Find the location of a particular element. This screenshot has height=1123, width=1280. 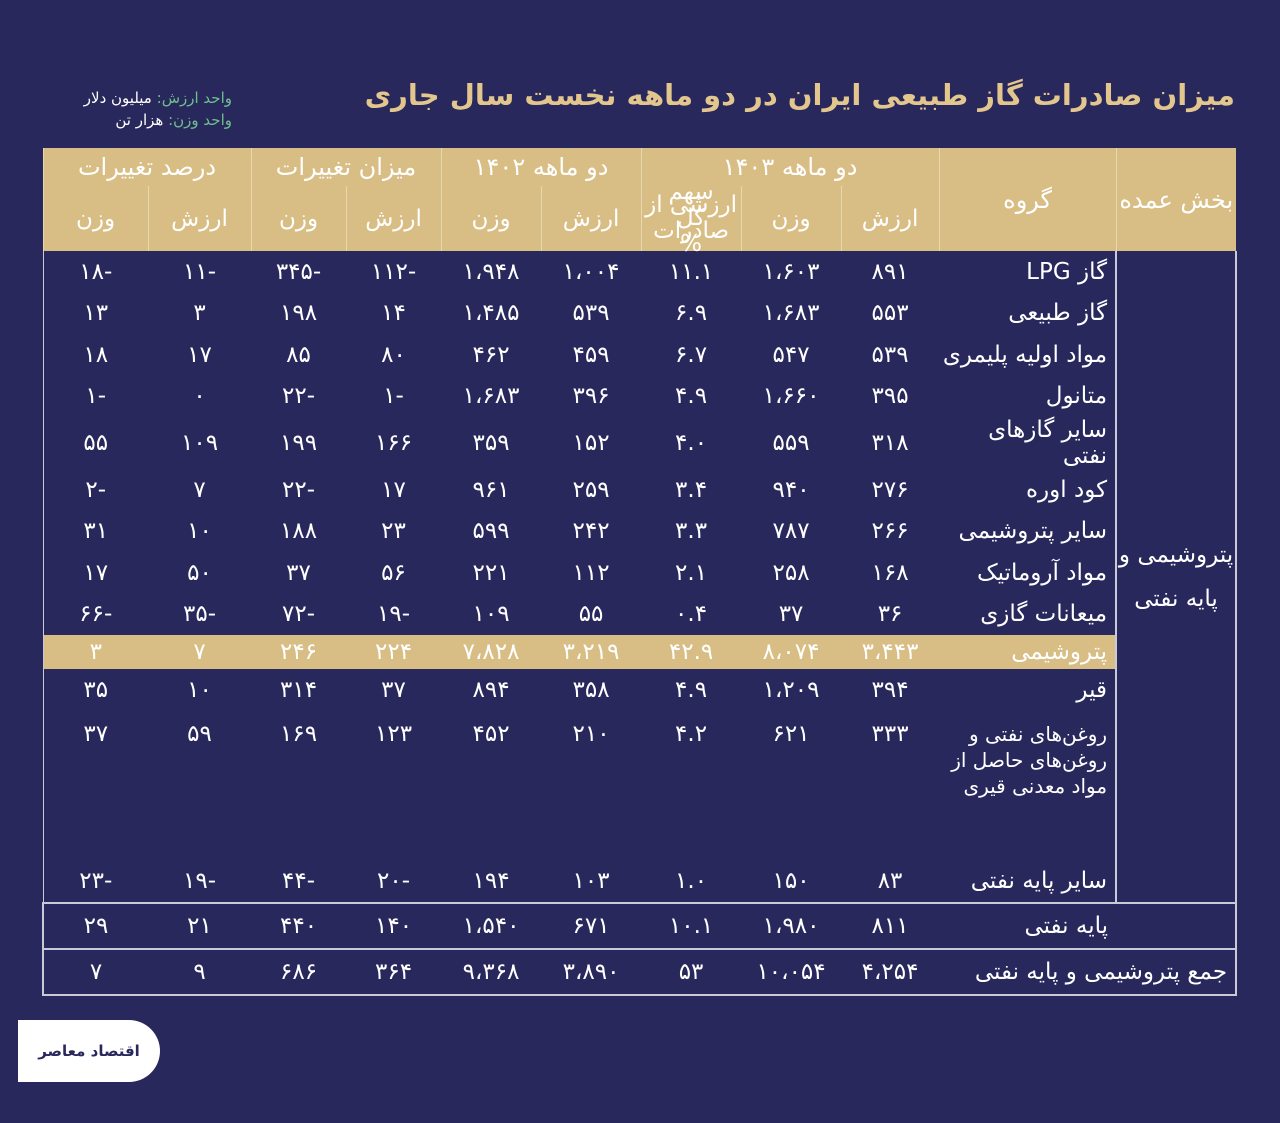

table-row: قیر ۳۹۴ ۱،۲۰۹ ۴.۹ ۳۵۸ ۸۹۴ ۳۷ ۳۱۴ ۱۰ ۳۵ is located at coordinates (639, 690).